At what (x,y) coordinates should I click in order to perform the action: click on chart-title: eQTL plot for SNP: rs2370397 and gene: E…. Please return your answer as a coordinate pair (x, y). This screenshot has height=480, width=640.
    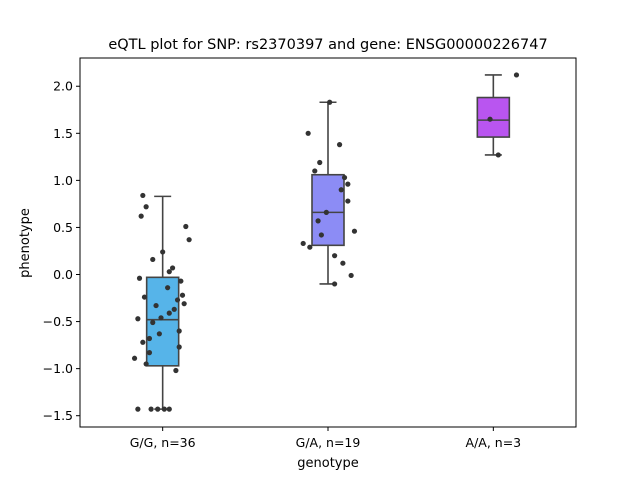
    Looking at the image, I should click on (327, 45).